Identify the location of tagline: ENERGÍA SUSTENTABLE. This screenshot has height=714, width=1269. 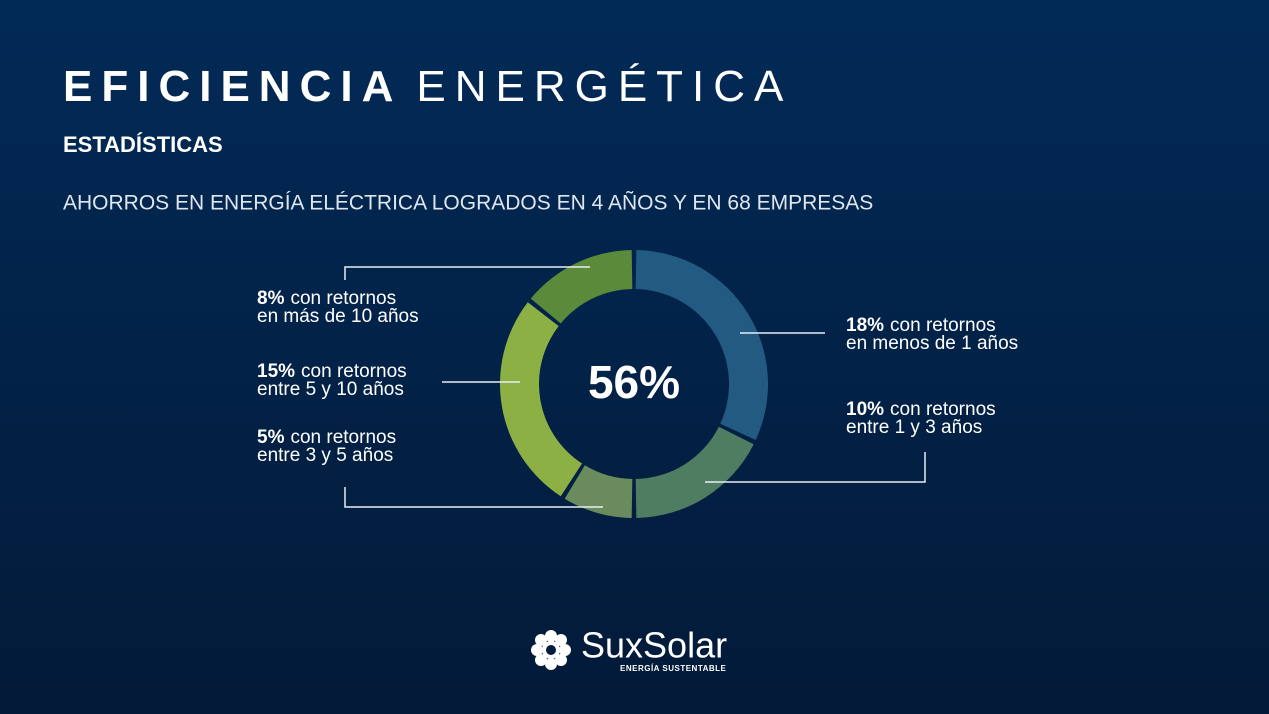
(673, 668).